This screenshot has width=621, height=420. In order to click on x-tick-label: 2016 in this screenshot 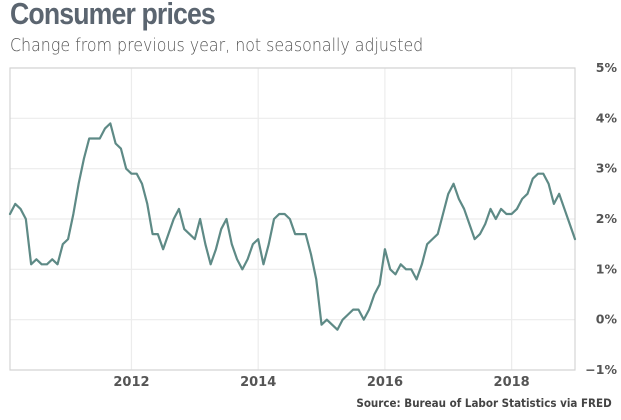, I will do `click(385, 382)`.